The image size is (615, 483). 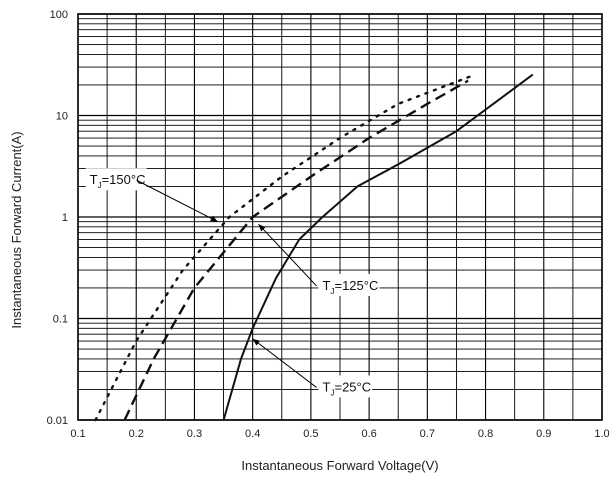 What do you see at coordinates (59, 15) in the screenshot?
I see `y-tick-label: 100` at bounding box center [59, 15].